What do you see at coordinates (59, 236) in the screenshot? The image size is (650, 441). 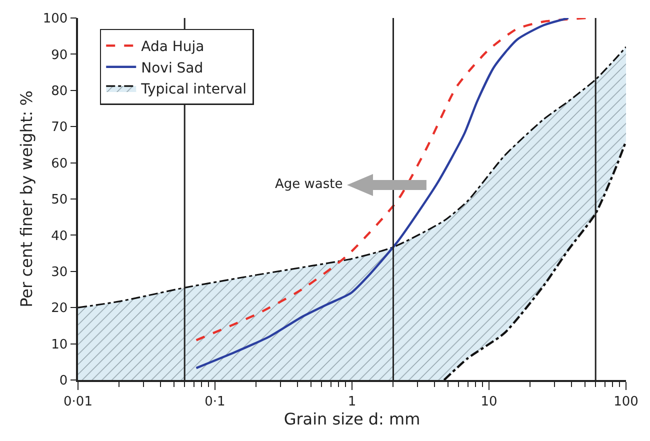 I see `y-tick-label: 40` at bounding box center [59, 236].